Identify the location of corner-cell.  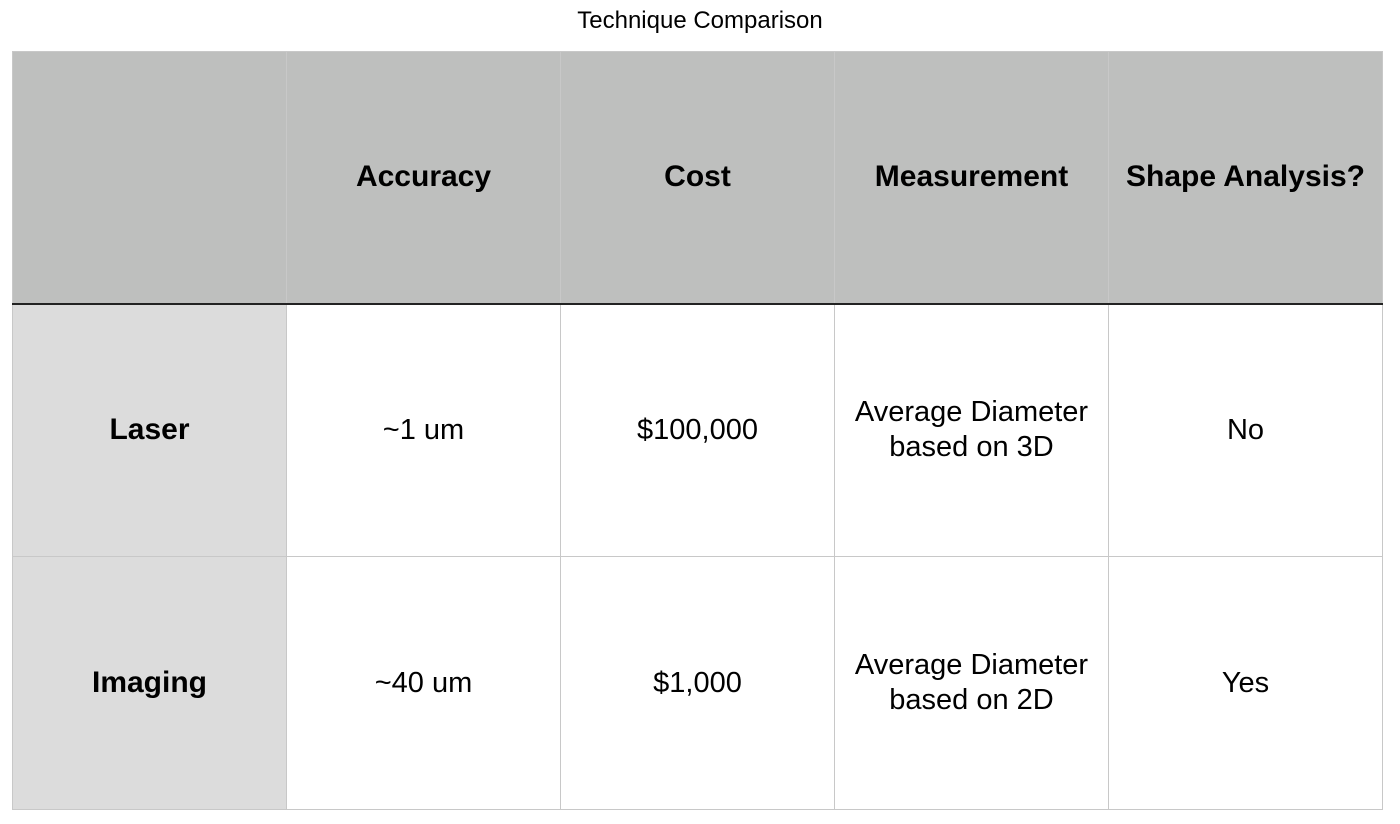
(149, 178).